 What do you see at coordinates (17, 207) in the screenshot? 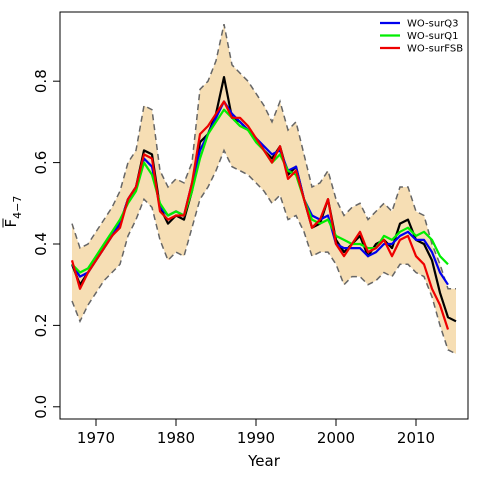
I see `y-axis-title-subscript: 4−7` at bounding box center [17, 207].